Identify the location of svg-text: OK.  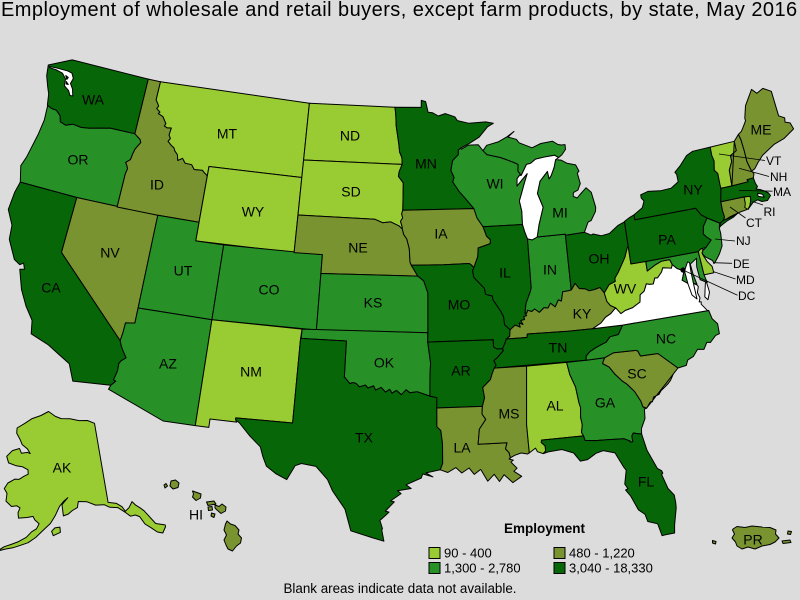
(384, 363).